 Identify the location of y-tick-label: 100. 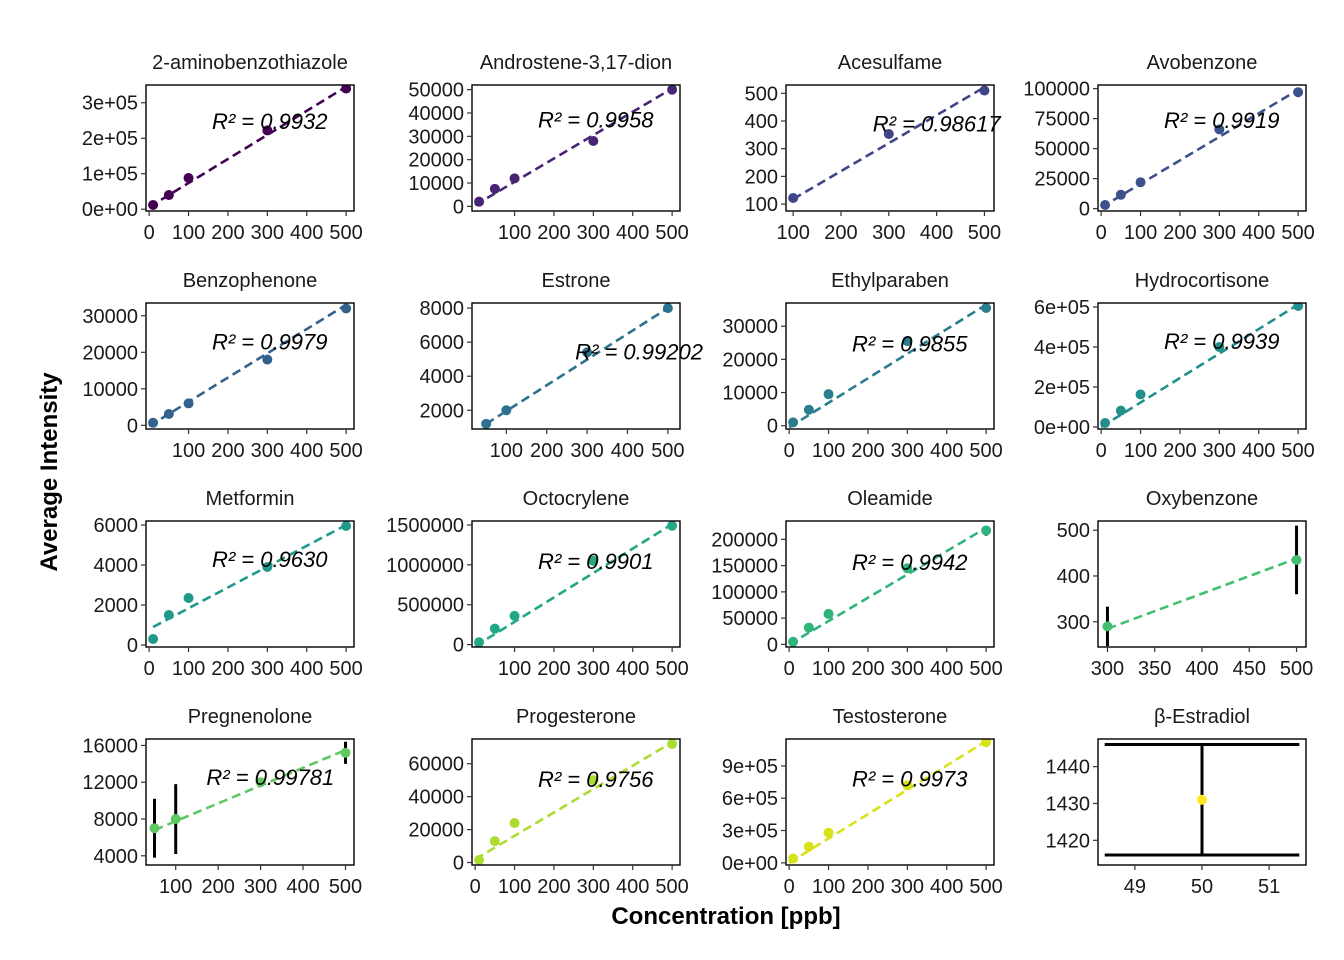
(761, 205).